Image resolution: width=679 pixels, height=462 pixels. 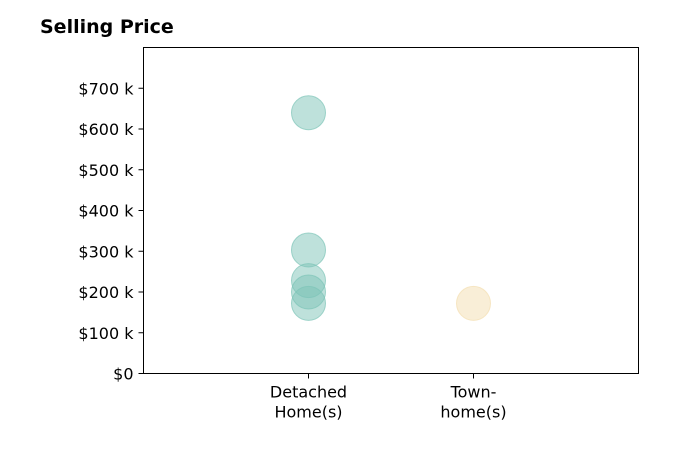 I want to click on y-tick-label: $0, so click(x=123, y=374).